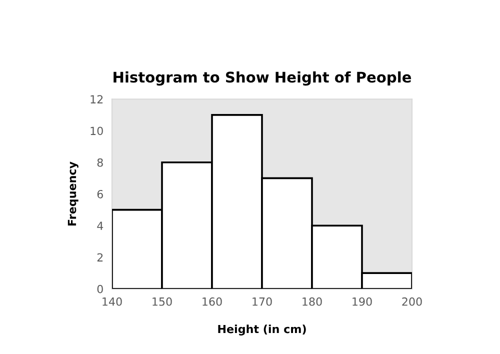 This screenshot has width=500, height=354. Describe the element at coordinates (262, 301) in the screenshot. I see `x-tick-label: 170` at that location.